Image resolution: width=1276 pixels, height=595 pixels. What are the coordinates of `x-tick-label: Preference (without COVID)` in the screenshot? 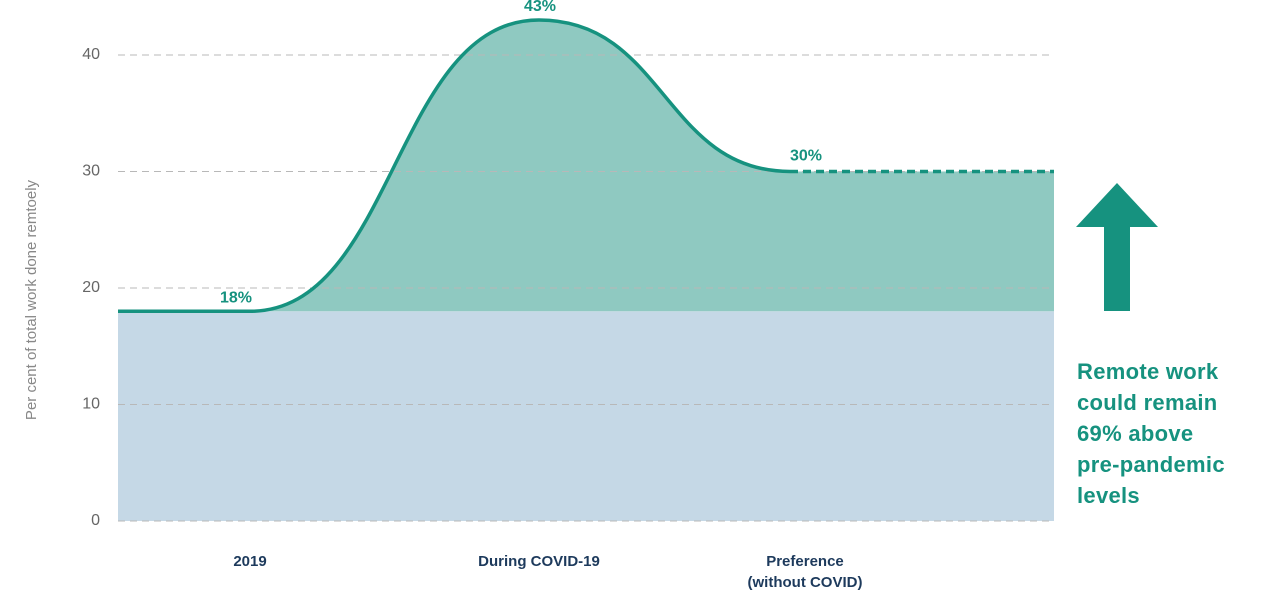 It's located at (805, 572).